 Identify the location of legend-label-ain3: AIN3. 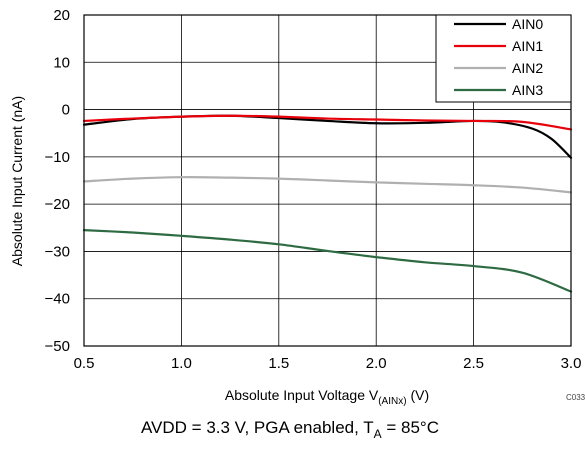
(527, 90).